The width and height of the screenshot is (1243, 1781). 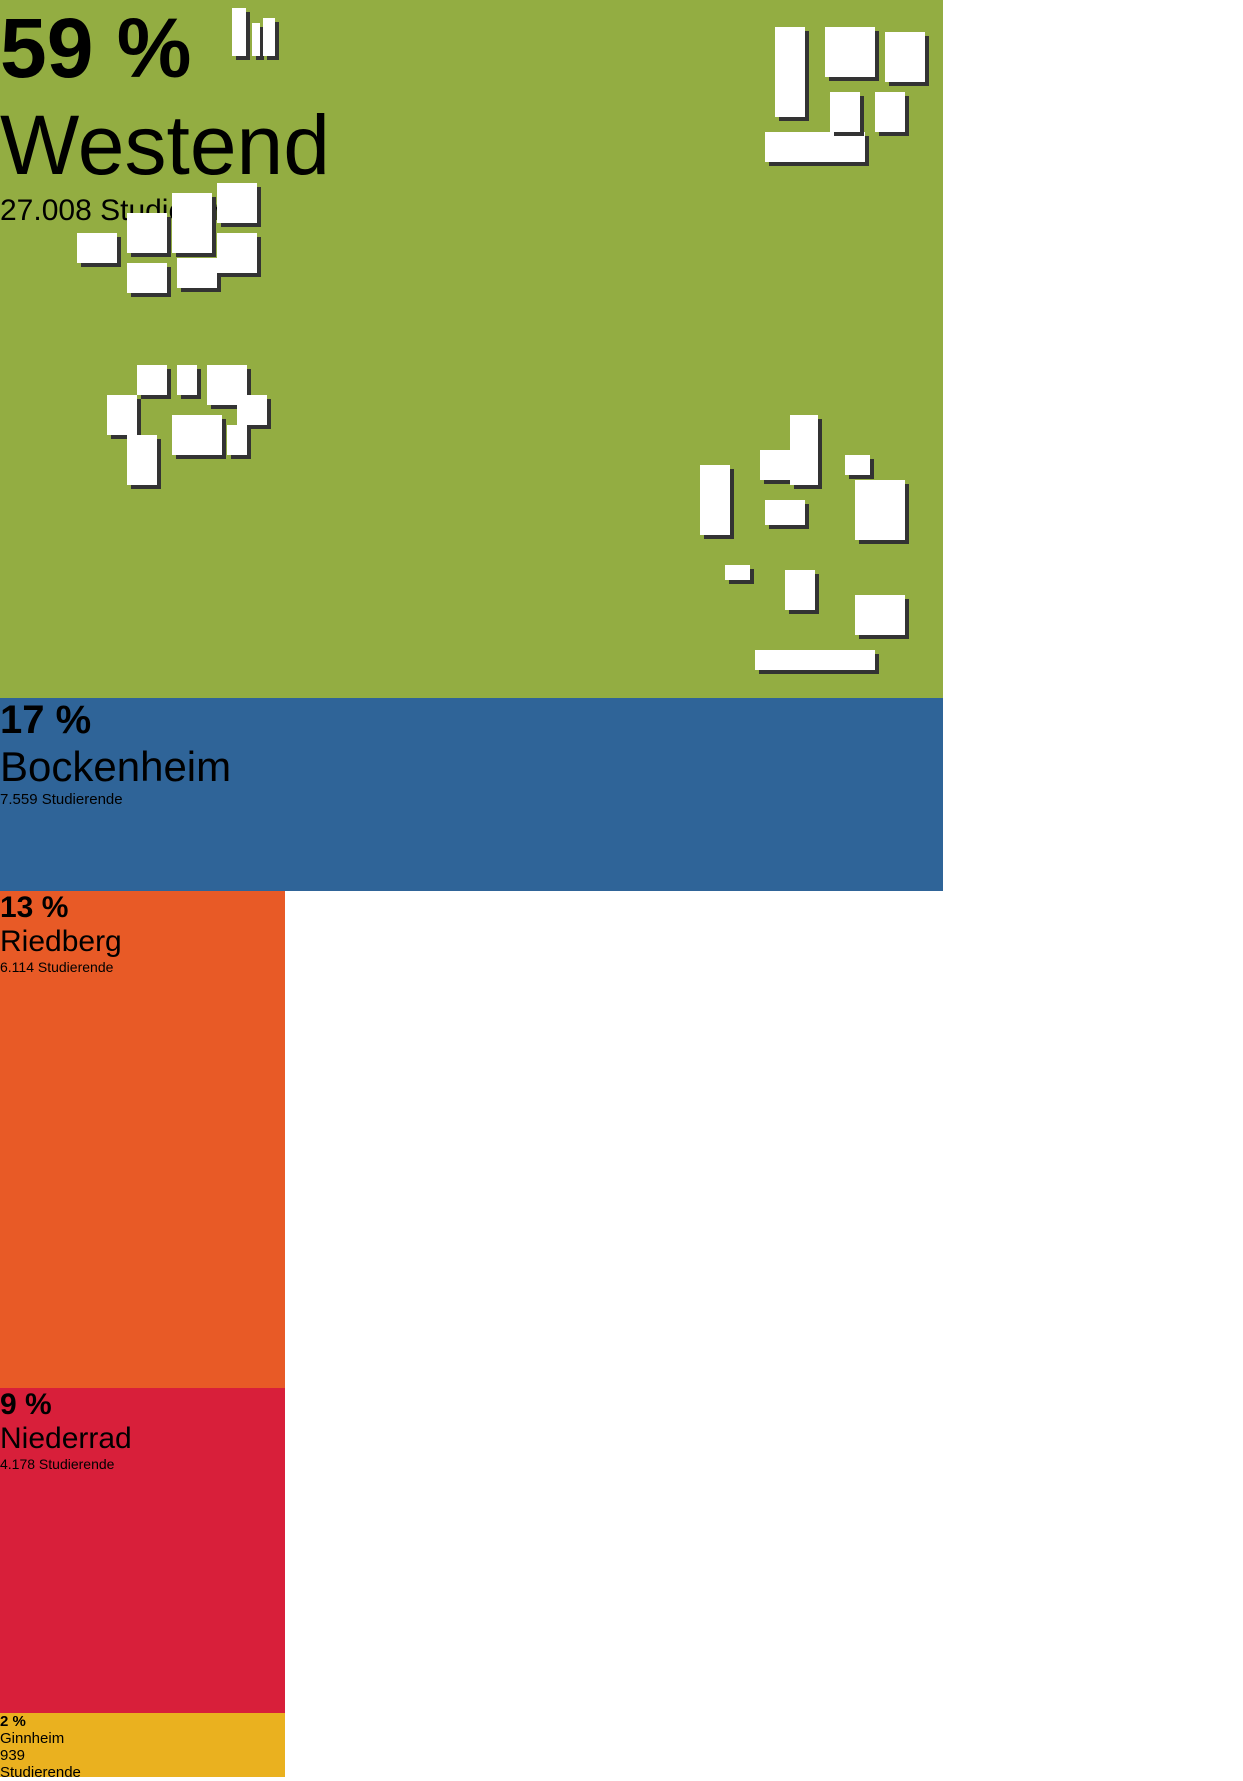 I want to click on tile-sublabel: 6.114 Studierende, so click(x=57, y=967).